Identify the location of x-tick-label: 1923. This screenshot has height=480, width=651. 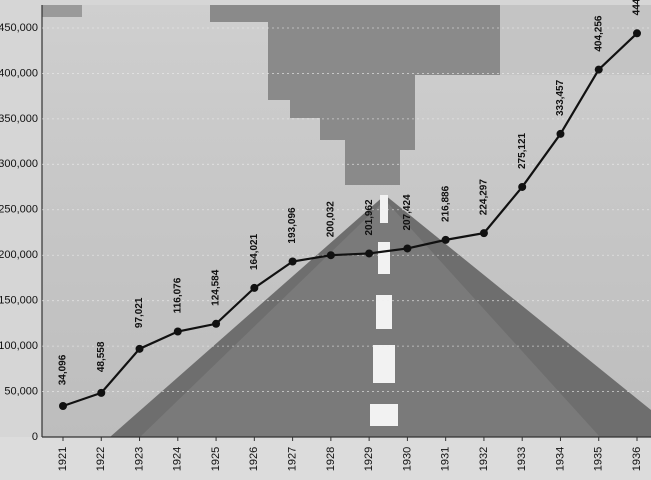
(139, 459).